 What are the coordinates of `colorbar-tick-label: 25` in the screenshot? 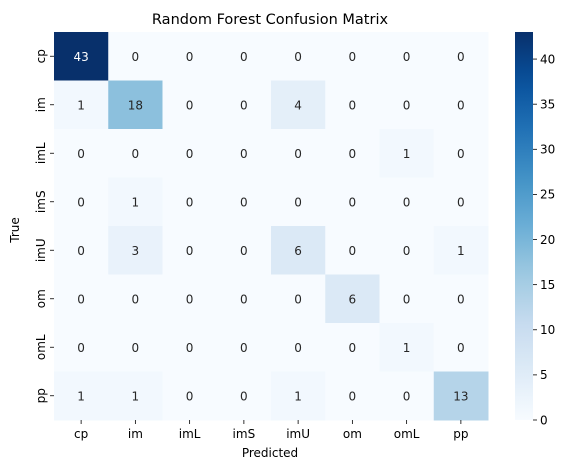 It's located at (547, 195).